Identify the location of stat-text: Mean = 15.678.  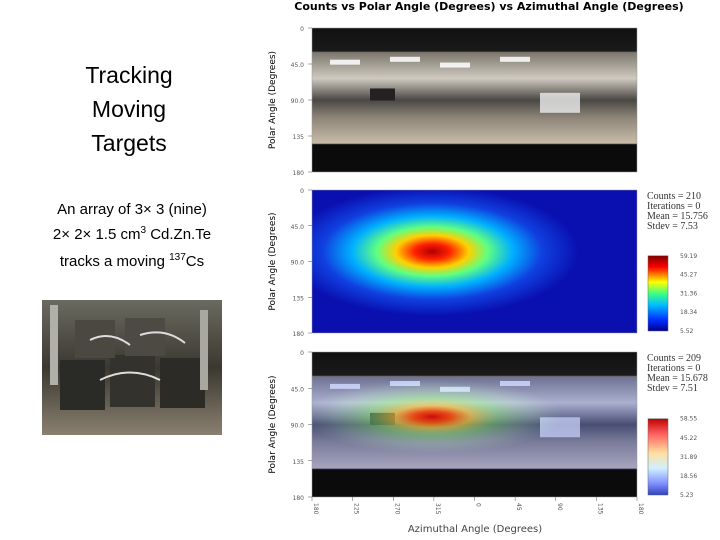
(677, 378).